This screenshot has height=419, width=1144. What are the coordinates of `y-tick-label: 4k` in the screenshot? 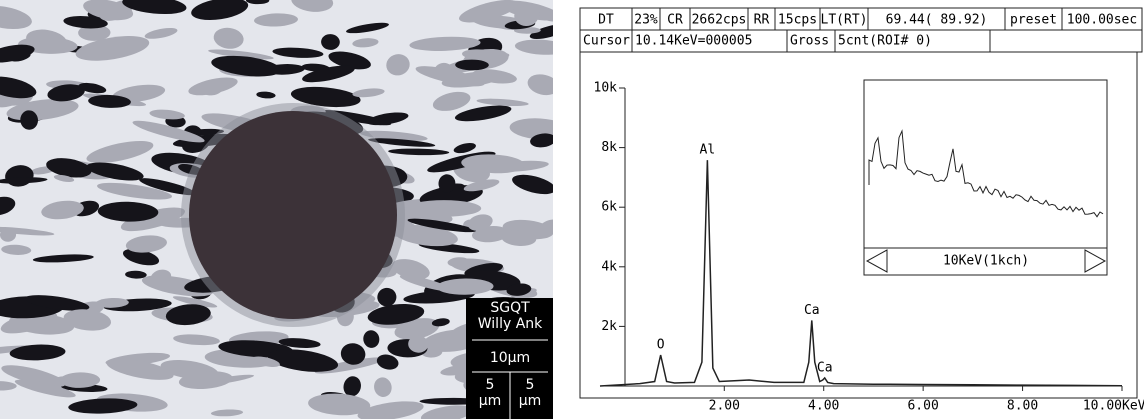 It's located at (609, 266).